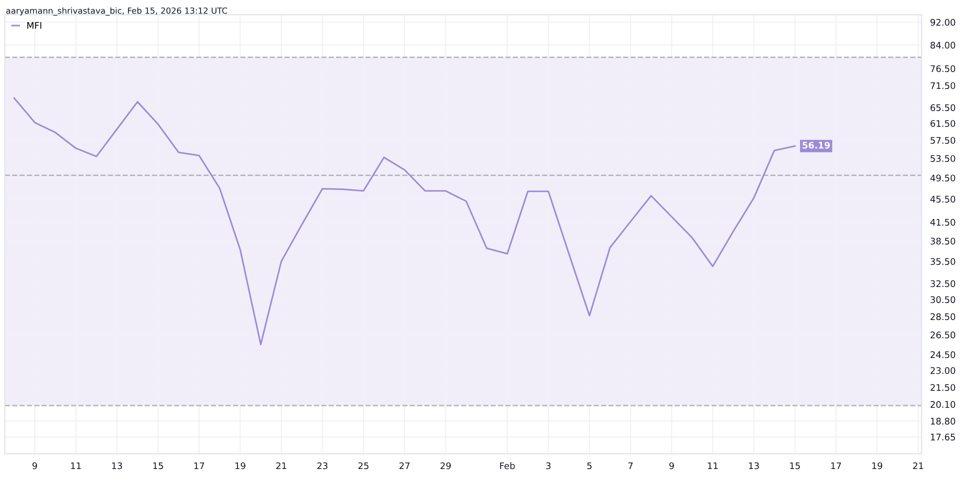  What do you see at coordinates (404, 466) in the screenshot?
I see `x-tick-label: 27` at bounding box center [404, 466].